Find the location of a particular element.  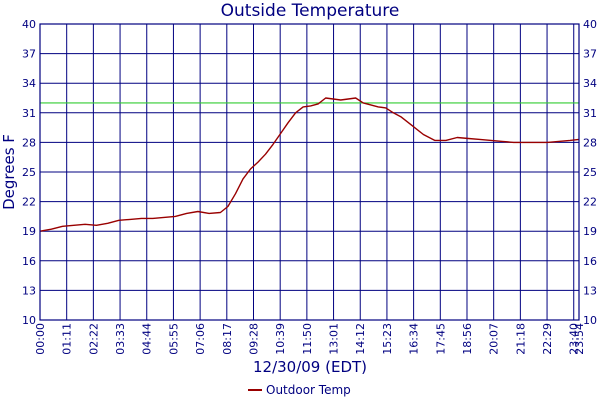

y-tick-label-left: 10 is located at coordinates (29, 320).